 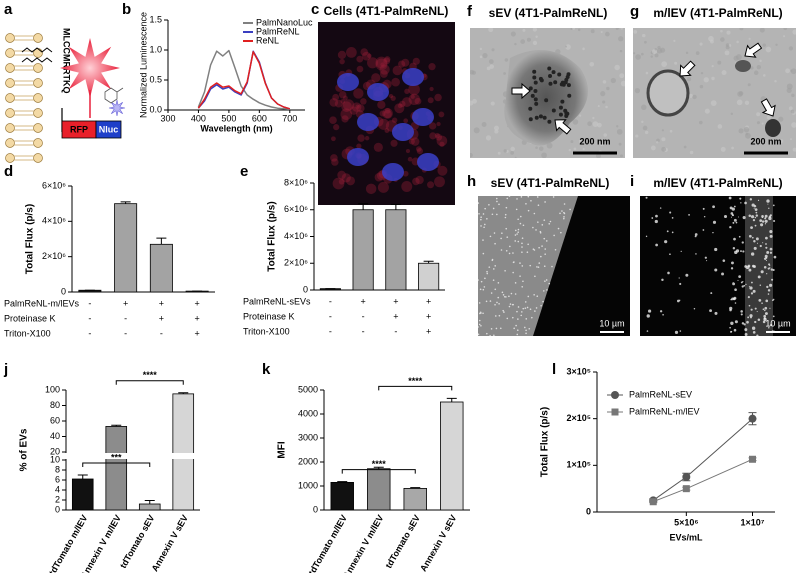 I want to click on panel-letter: j, so click(x=5, y=369).